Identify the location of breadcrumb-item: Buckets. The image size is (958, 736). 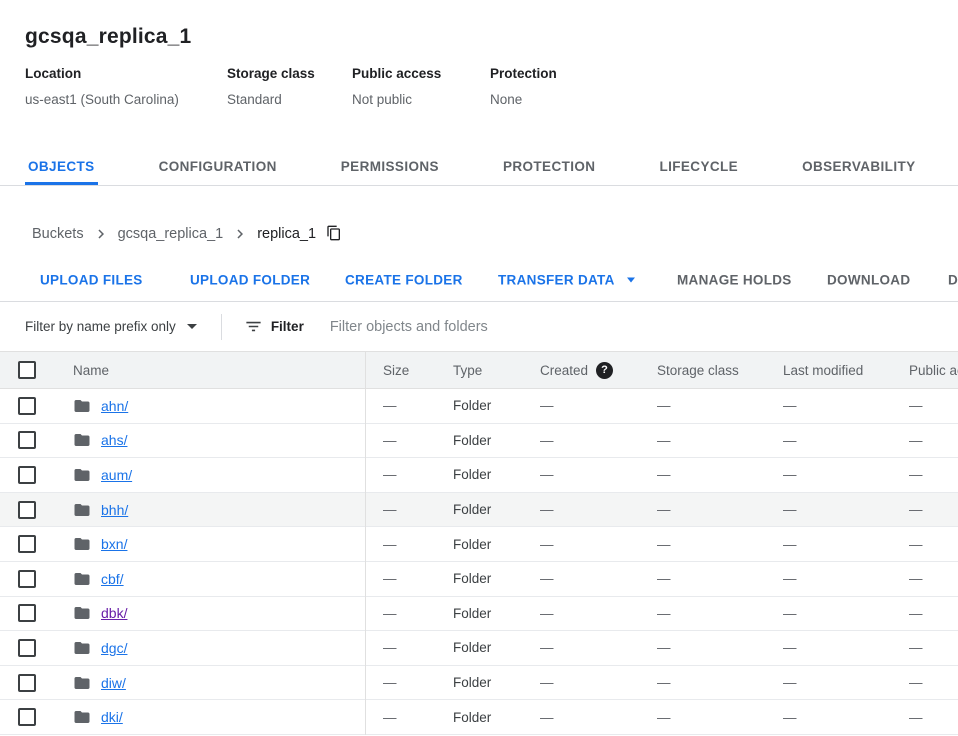
(58, 234).